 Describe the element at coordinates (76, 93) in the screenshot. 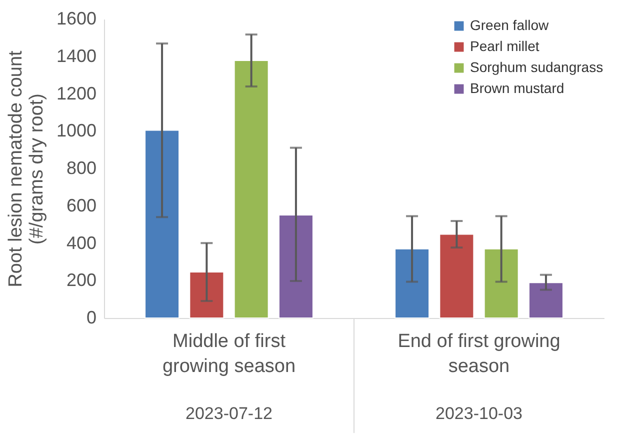

I see `y-tick-label: 1200` at that location.